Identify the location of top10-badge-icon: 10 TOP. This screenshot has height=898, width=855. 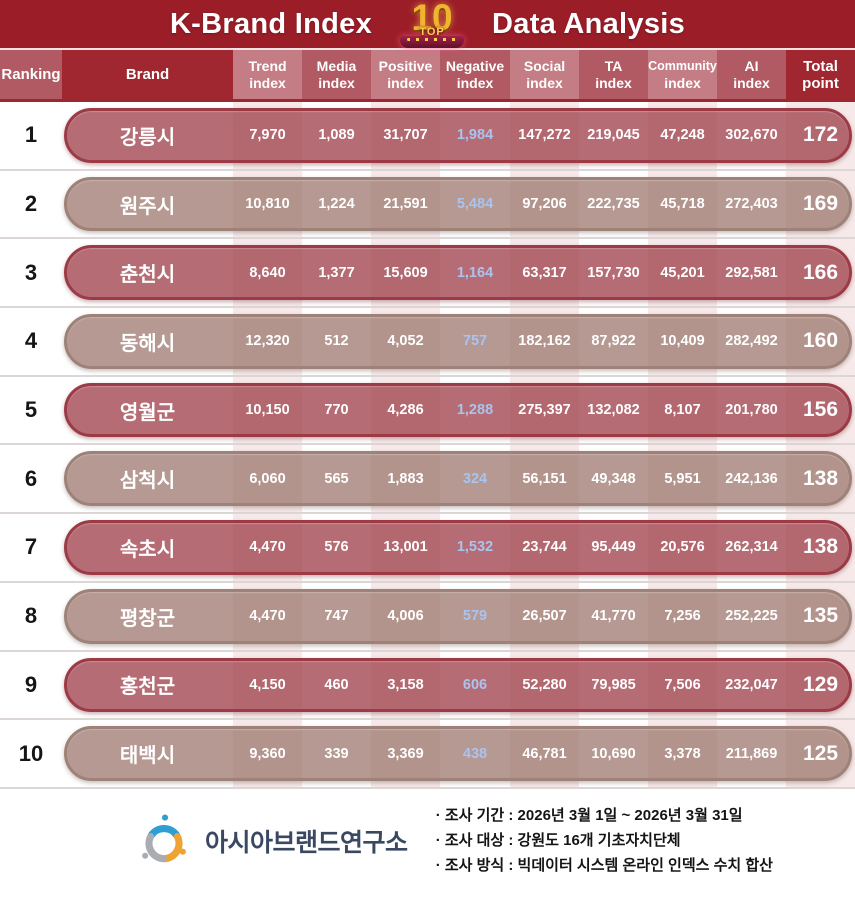
(432, 24).